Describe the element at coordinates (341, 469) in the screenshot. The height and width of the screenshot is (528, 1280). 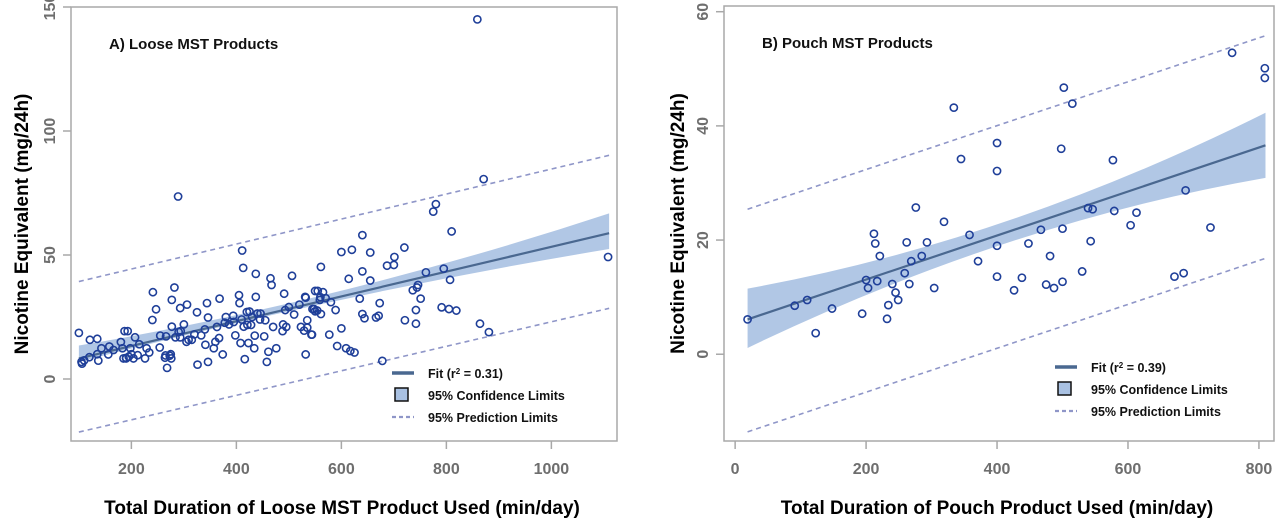
I see `x-tick-label: 600` at that location.